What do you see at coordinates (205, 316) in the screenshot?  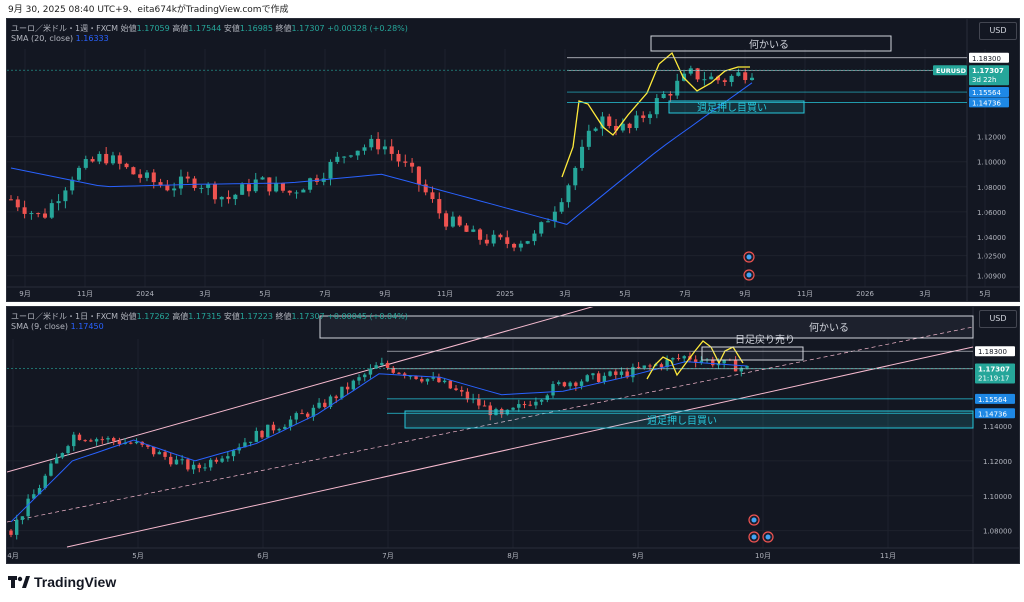 I see `high-value: 1.17315` at bounding box center [205, 316].